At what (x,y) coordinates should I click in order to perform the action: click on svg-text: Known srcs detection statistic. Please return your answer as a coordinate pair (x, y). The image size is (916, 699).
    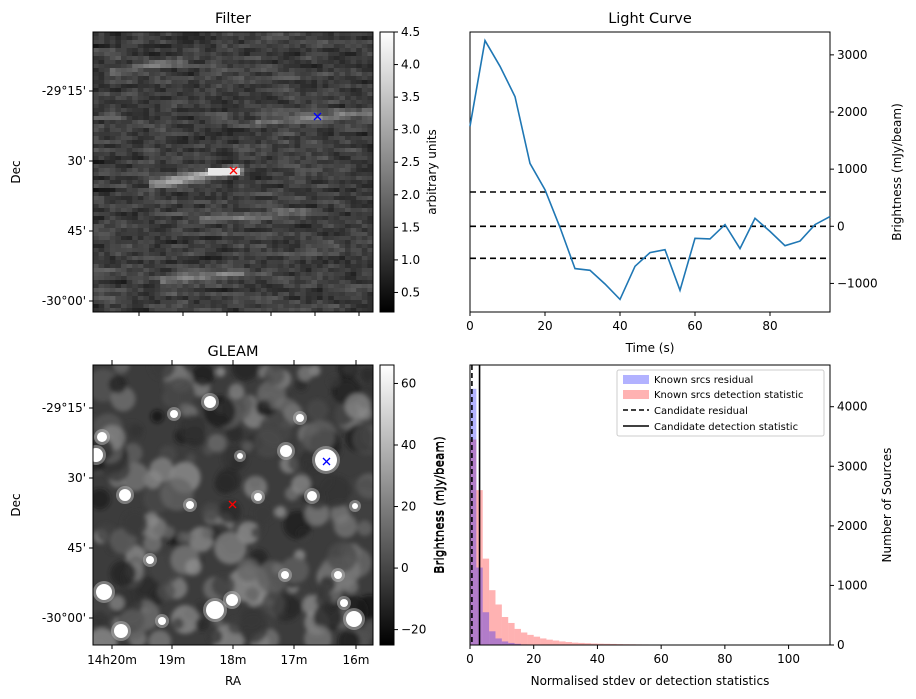
    Looking at the image, I should click on (728, 395).